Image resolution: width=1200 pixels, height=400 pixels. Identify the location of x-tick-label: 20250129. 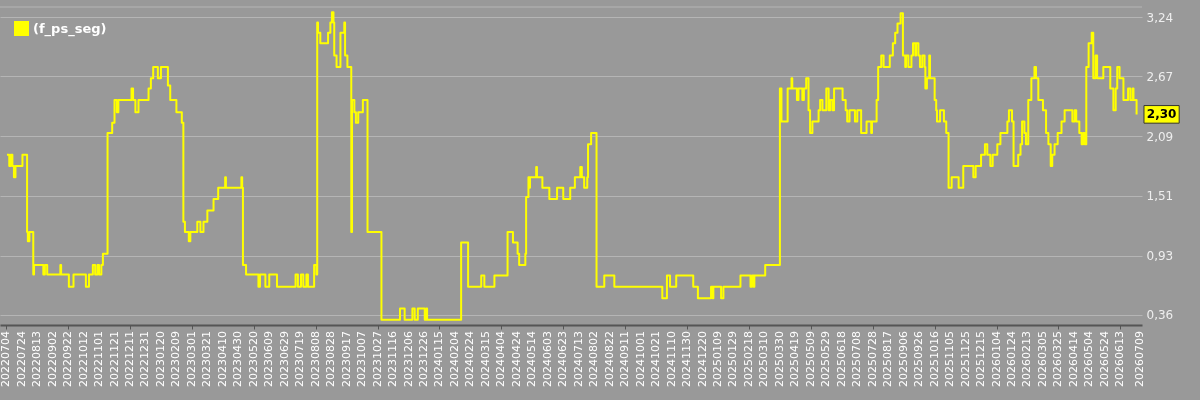
(733, 359).